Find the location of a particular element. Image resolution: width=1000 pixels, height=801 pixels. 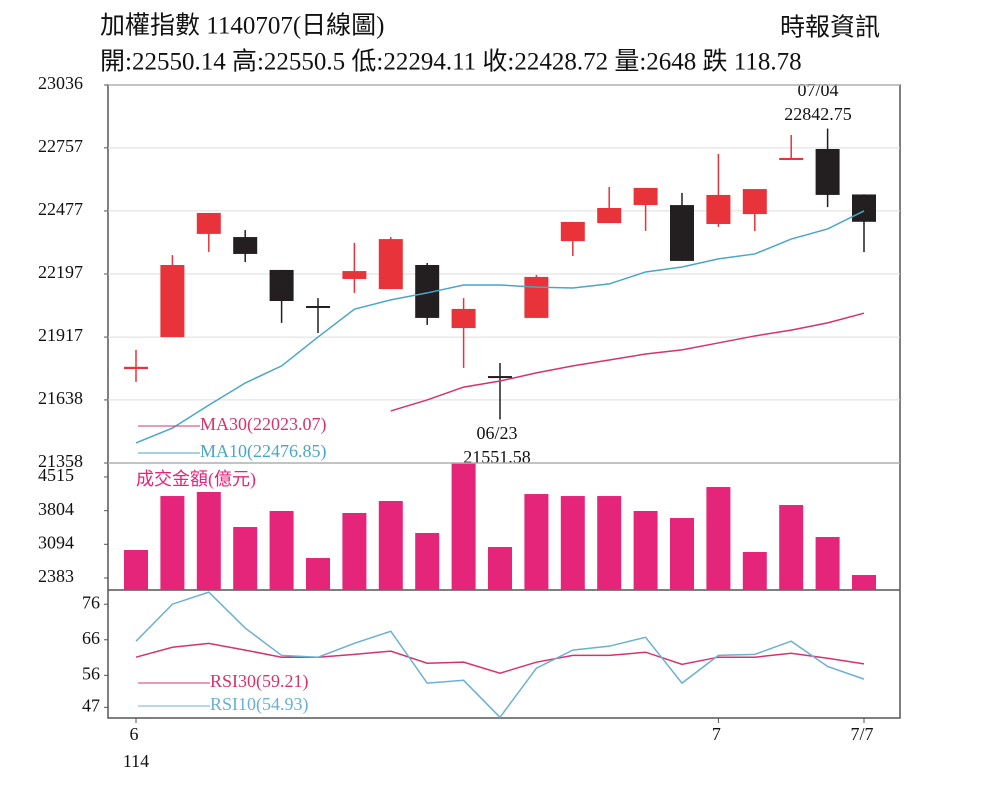

x-tick-label: 7 is located at coordinates (716, 734).